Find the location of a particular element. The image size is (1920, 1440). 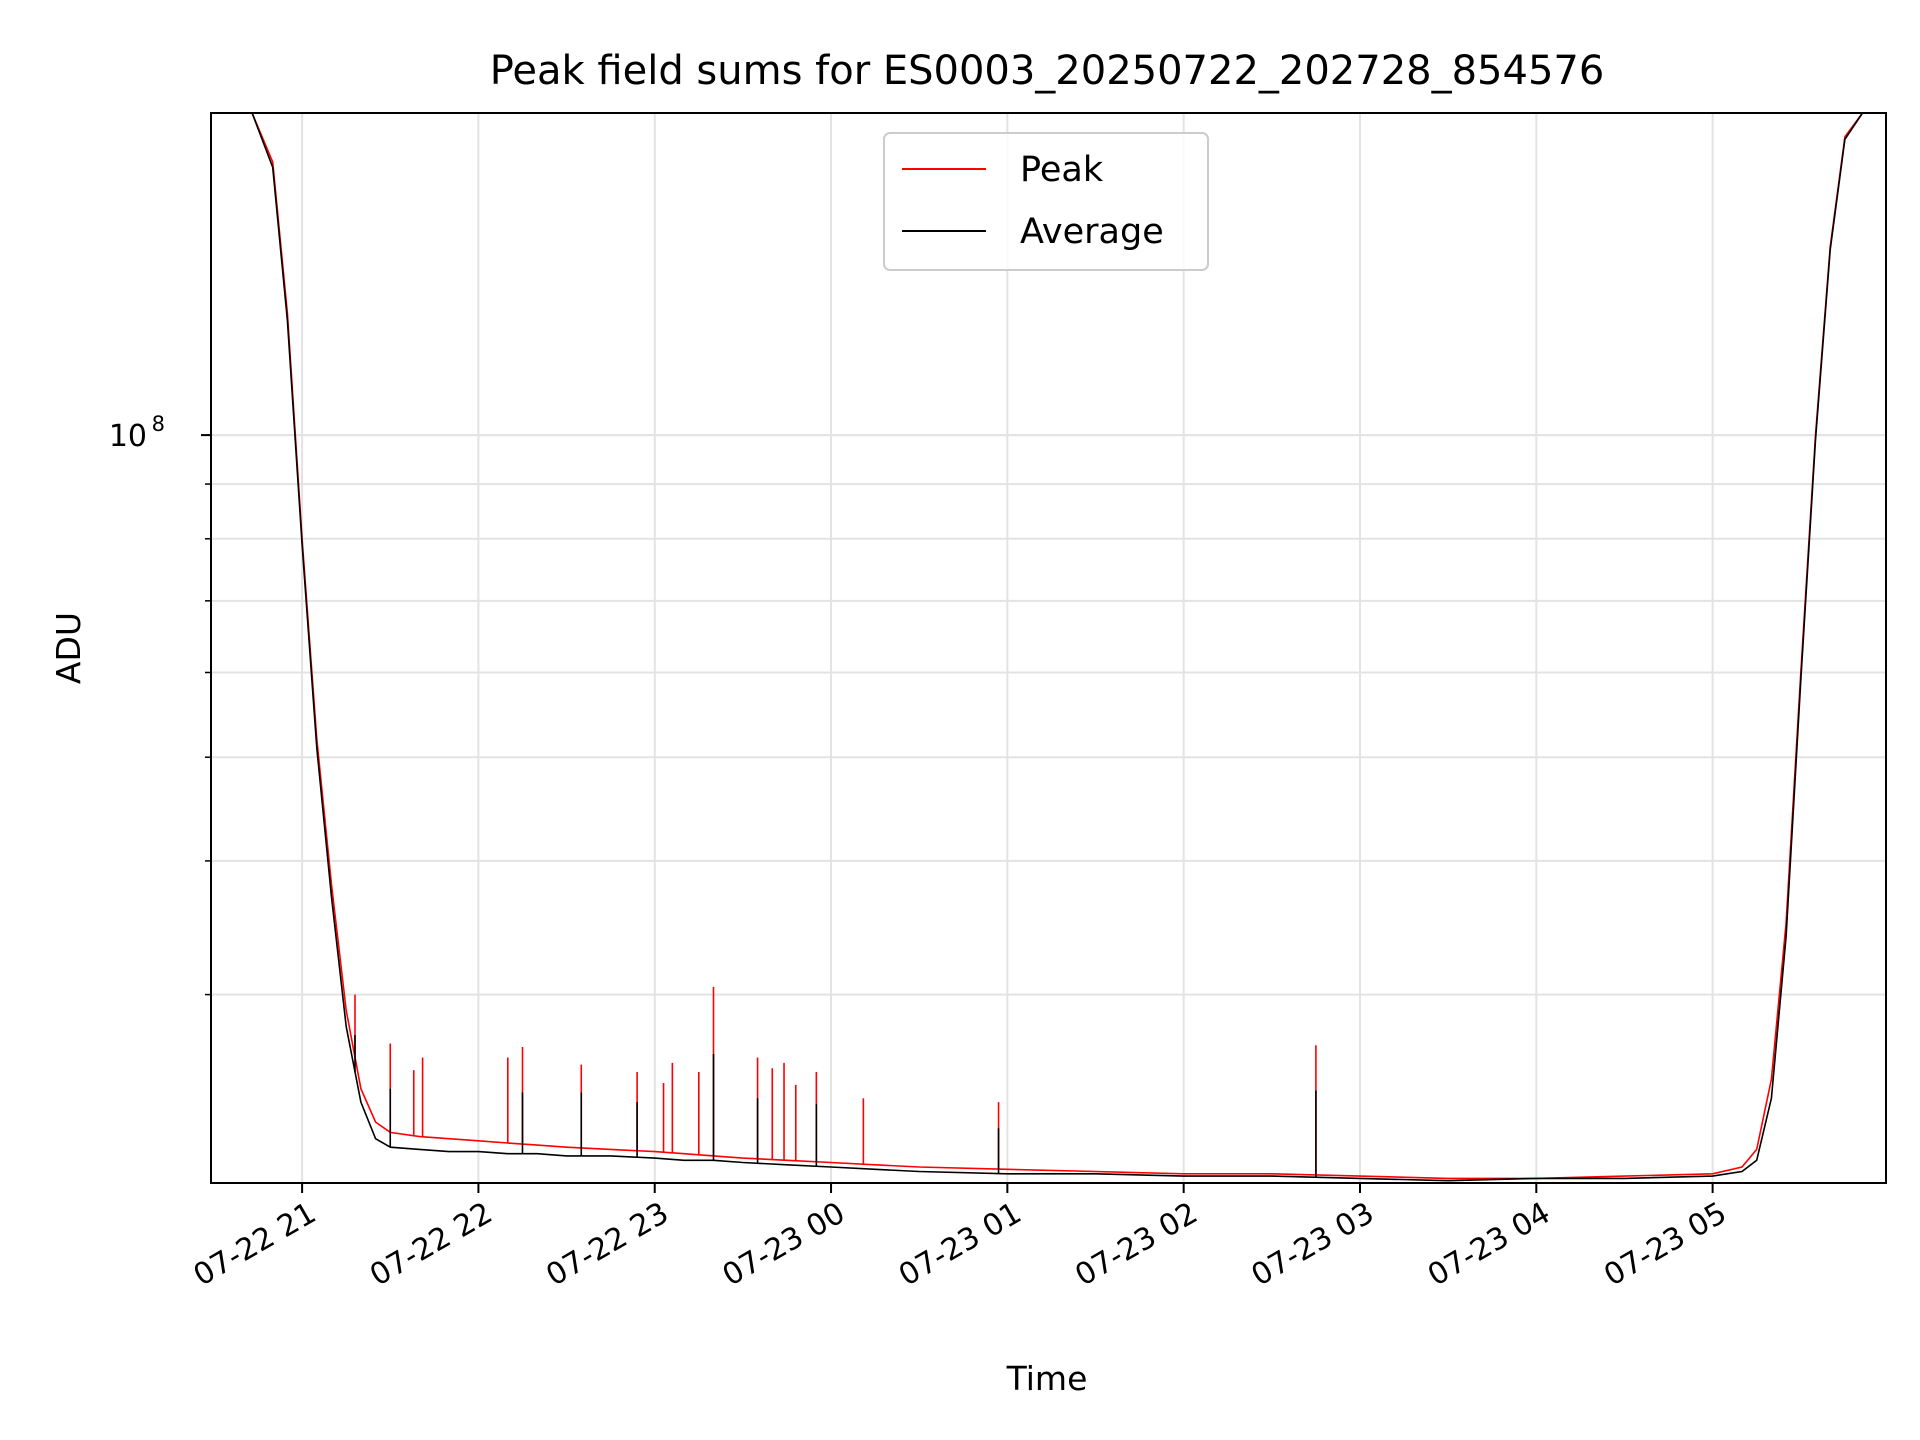

legend-average-label: Average is located at coordinates (1092, 232).